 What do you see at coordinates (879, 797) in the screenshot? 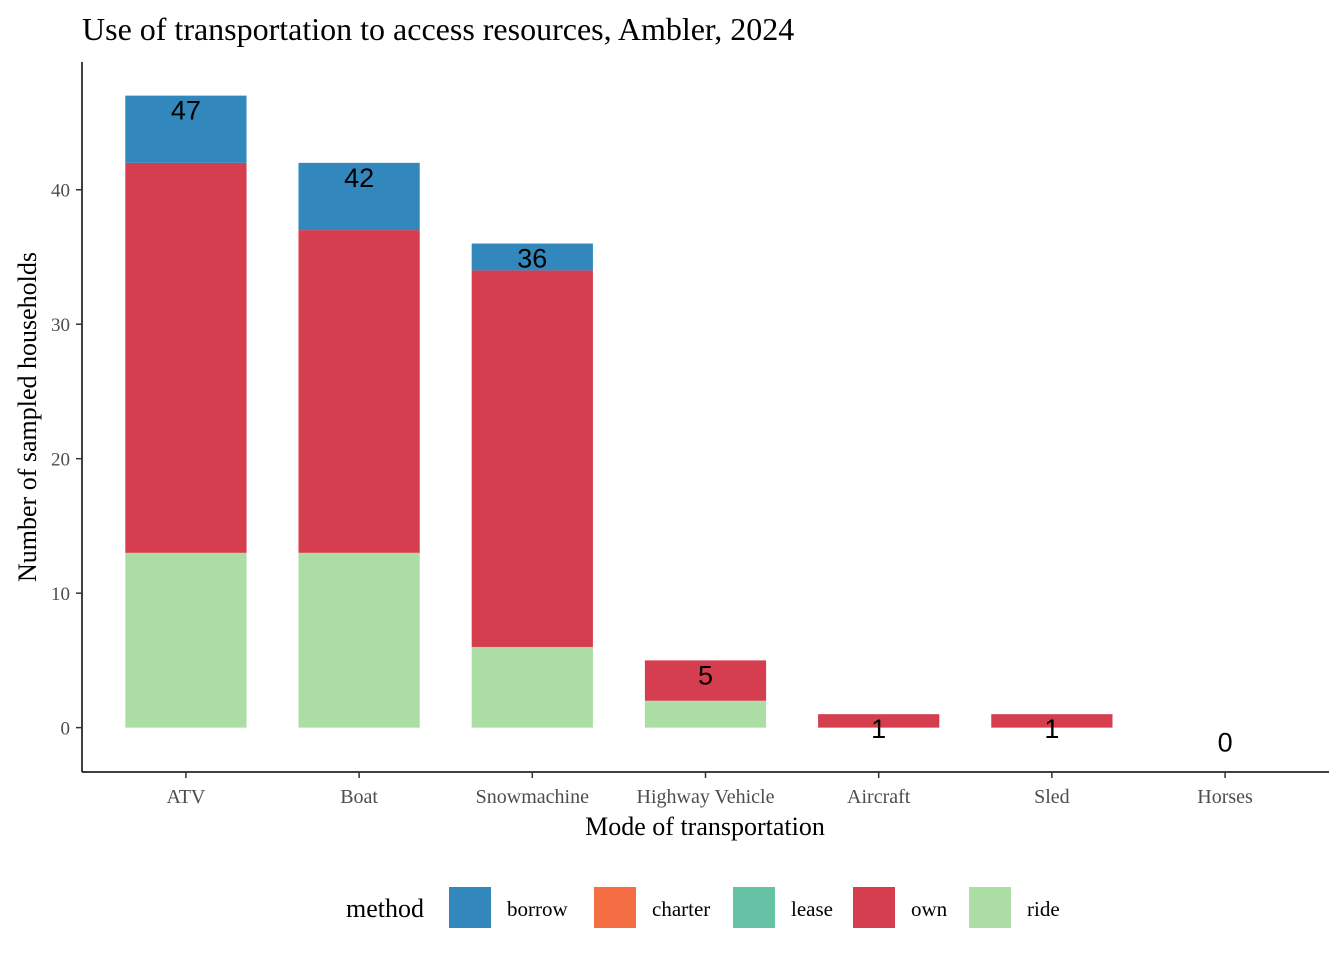
I see `x-tick-label-aircraft: Aircraft` at bounding box center [879, 797].